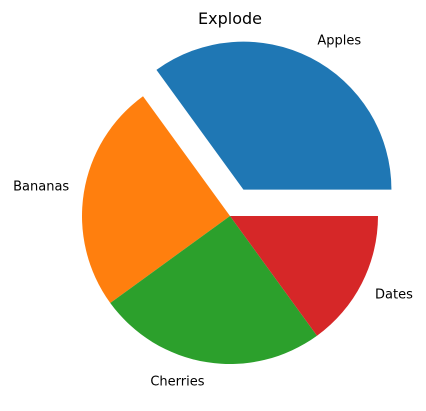 This screenshot has width=426, height=411. What do you see at coordinates (394, 295) in the screenshot?
I see `pie-label-dates: Dates` at bounding box center [394, 295].